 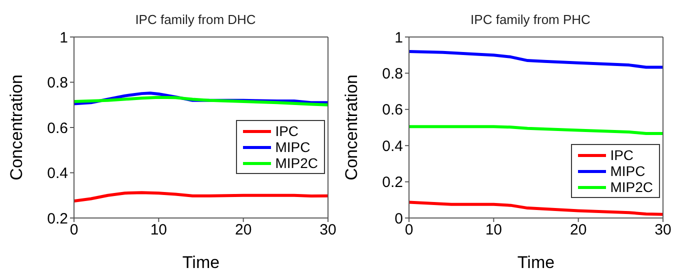 What do you see at coordinates (398, 219) in the screenshot?
I see `y-tick-label: 0` at bounding box center [398, 219].